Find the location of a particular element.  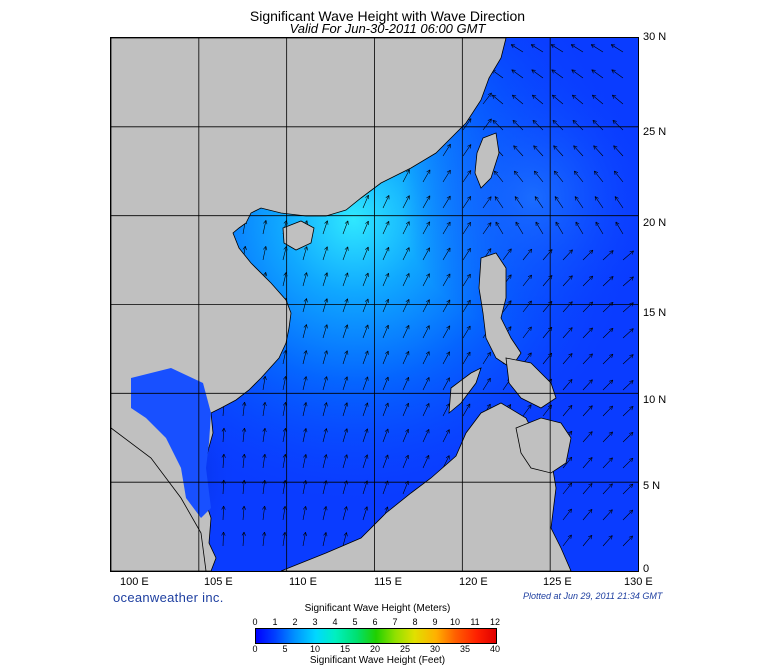

lat-label-15n: 15 N is located at coordinates (654, 313).